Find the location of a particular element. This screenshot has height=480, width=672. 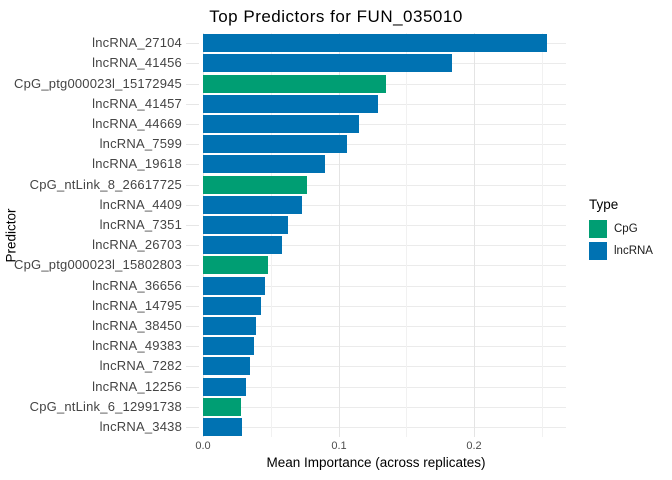

y-axis-label: lncRNA_38450 is located at coordinates (137, 325).